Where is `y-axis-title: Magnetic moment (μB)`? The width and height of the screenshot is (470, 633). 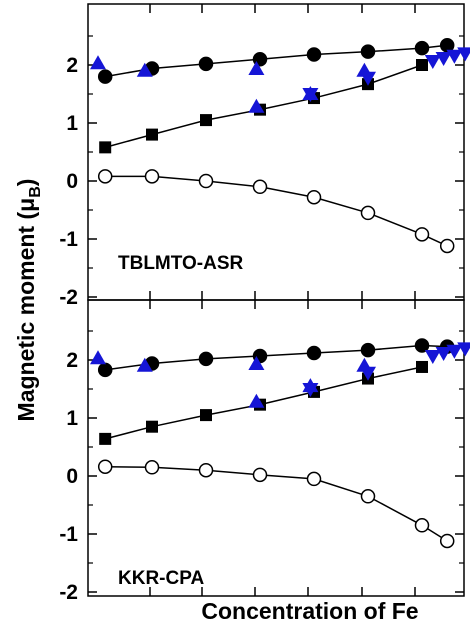
y-axis-title: Magnetic moment (μB) is located at coordinates (28, 300).